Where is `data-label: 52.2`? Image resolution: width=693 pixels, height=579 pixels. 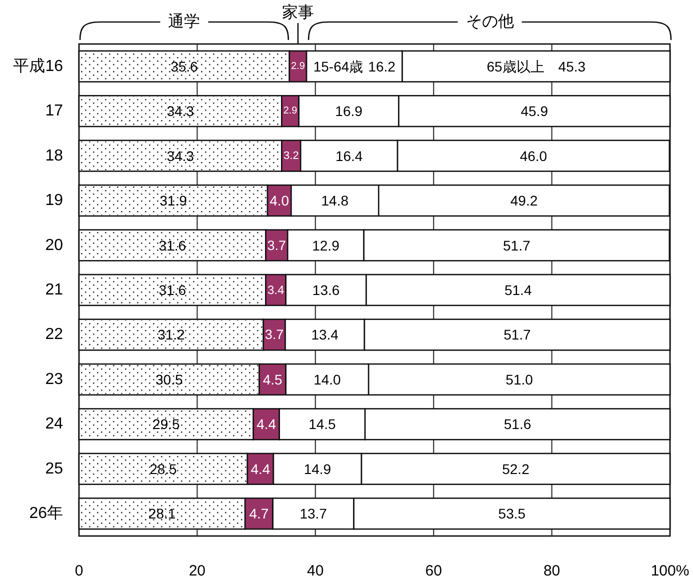 data-label: 52.2 is located at coordinates (516, 468).